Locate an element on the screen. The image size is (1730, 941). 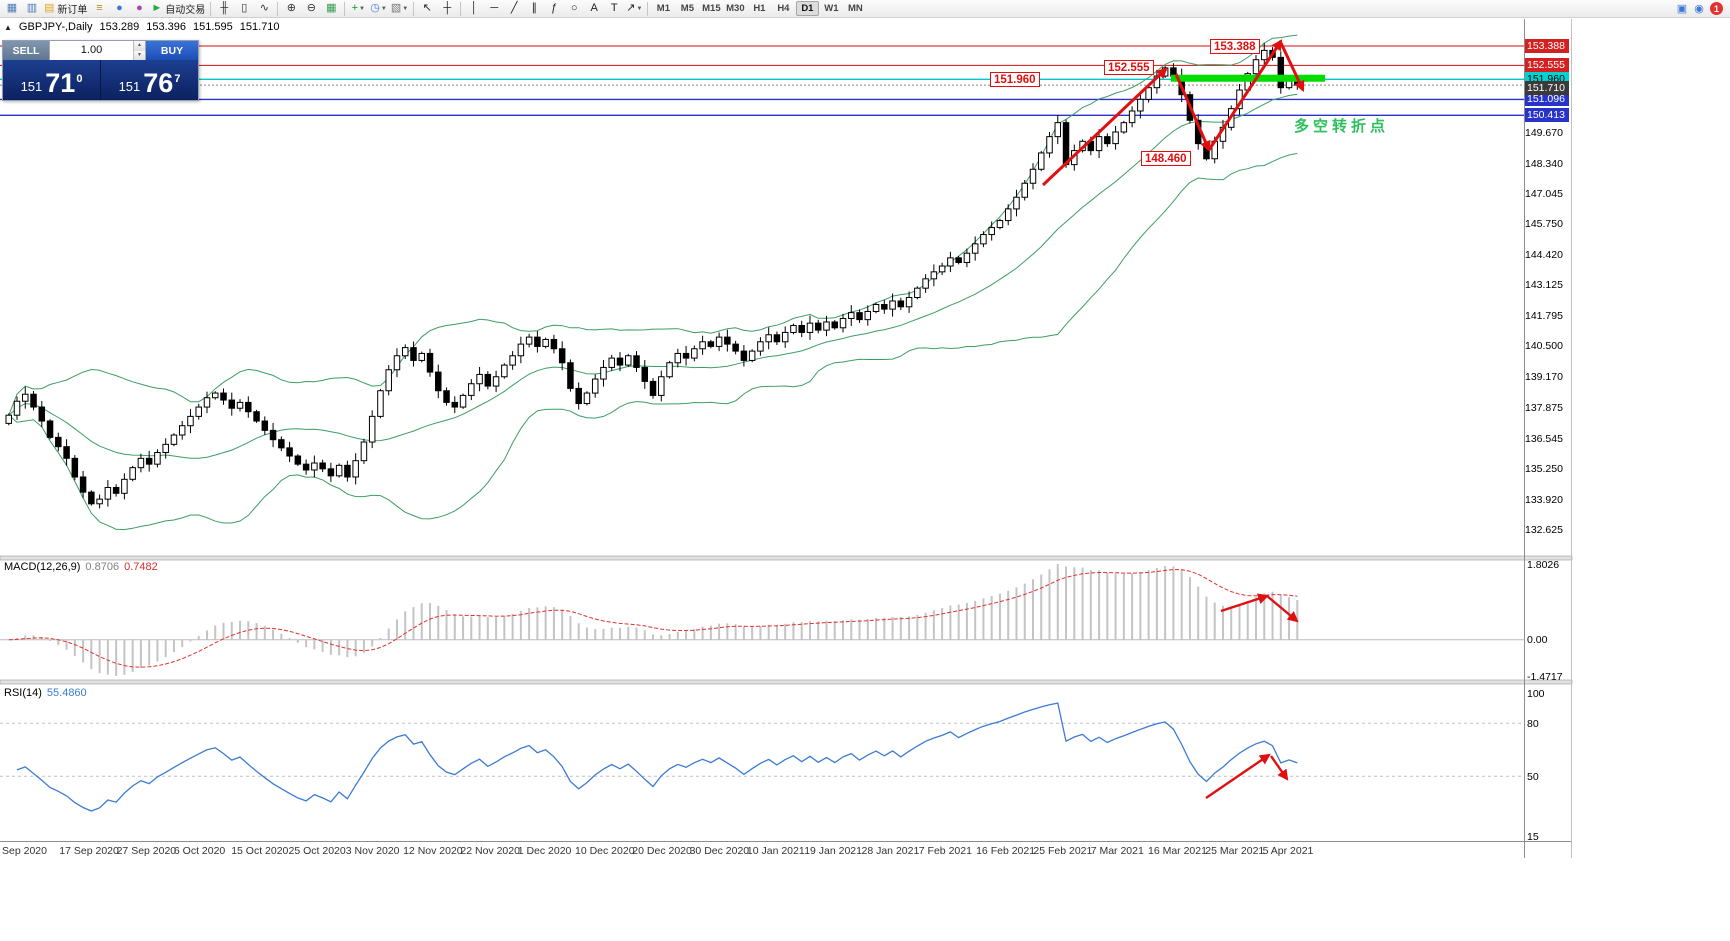
volume-up-button: ▲ is located at coordinates (139, 46).